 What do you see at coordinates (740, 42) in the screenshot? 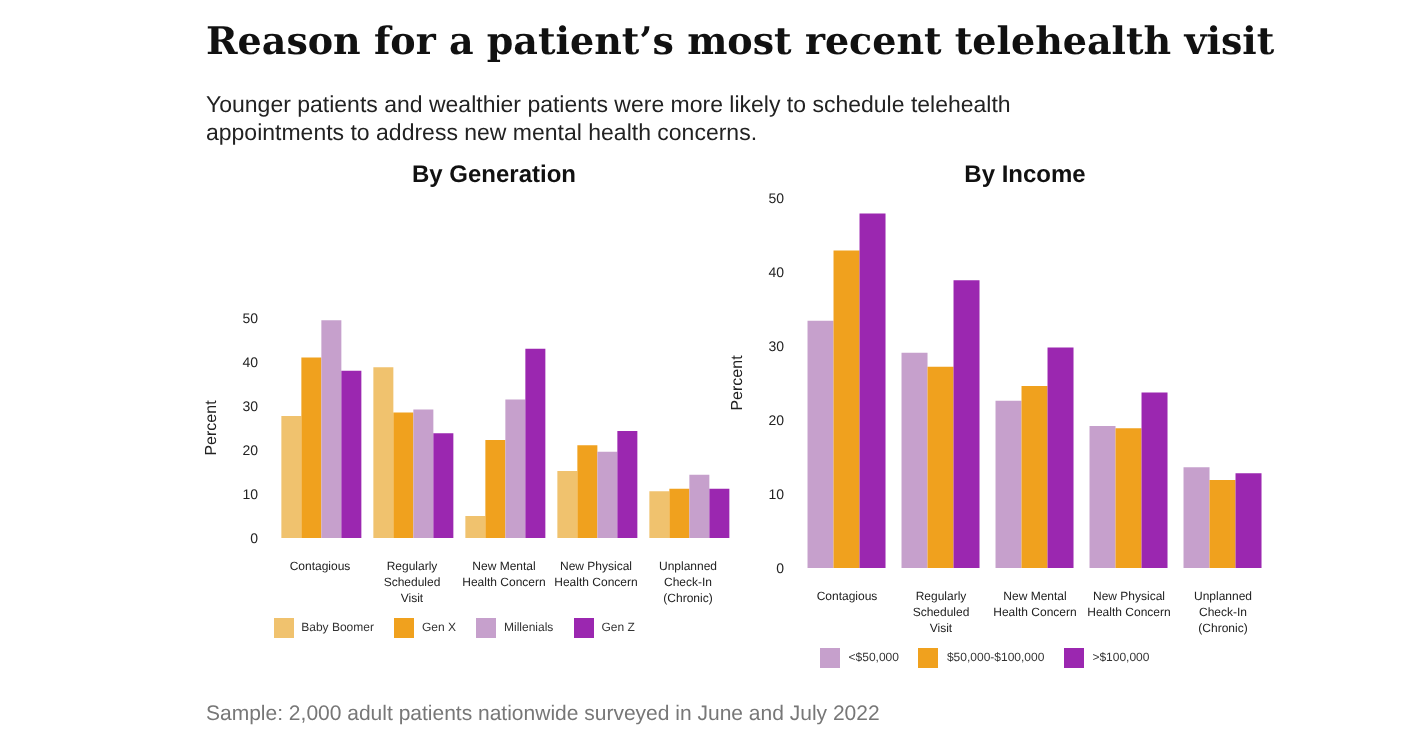
I see `text: Reason for a patient’s most recent telehealth visit` at bounding box center [740, 42].